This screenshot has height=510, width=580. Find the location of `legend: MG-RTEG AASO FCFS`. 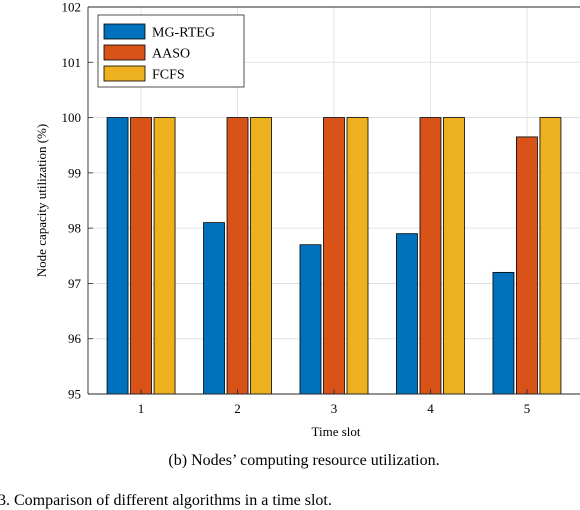

legend: MG-RTEG AASO FCFS is located at coordinates (171, 51).